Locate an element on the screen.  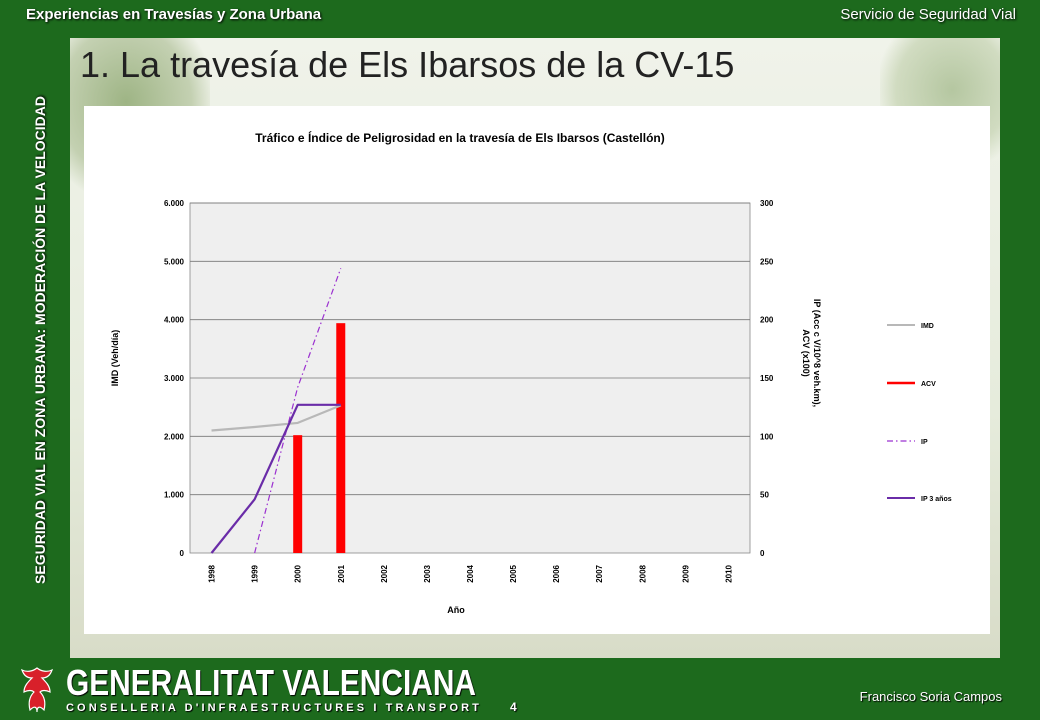
y-left-tick-label: 6.000 is located at coordinates (174, 203).